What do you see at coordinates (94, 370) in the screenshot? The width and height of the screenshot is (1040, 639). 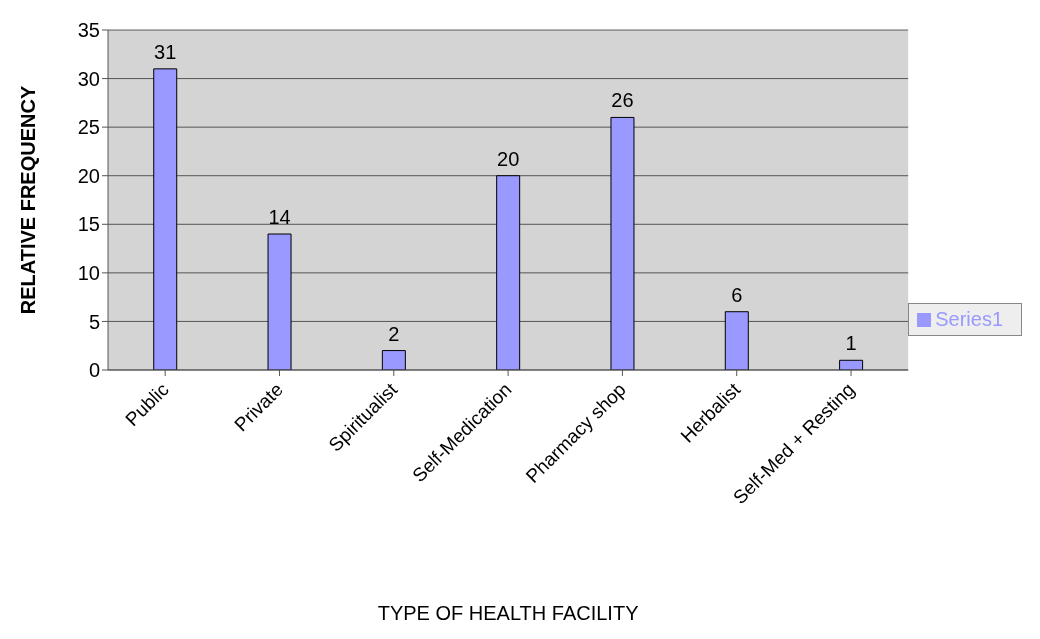 I see `y-tick-label: 0` at bounding box center [94, 370].